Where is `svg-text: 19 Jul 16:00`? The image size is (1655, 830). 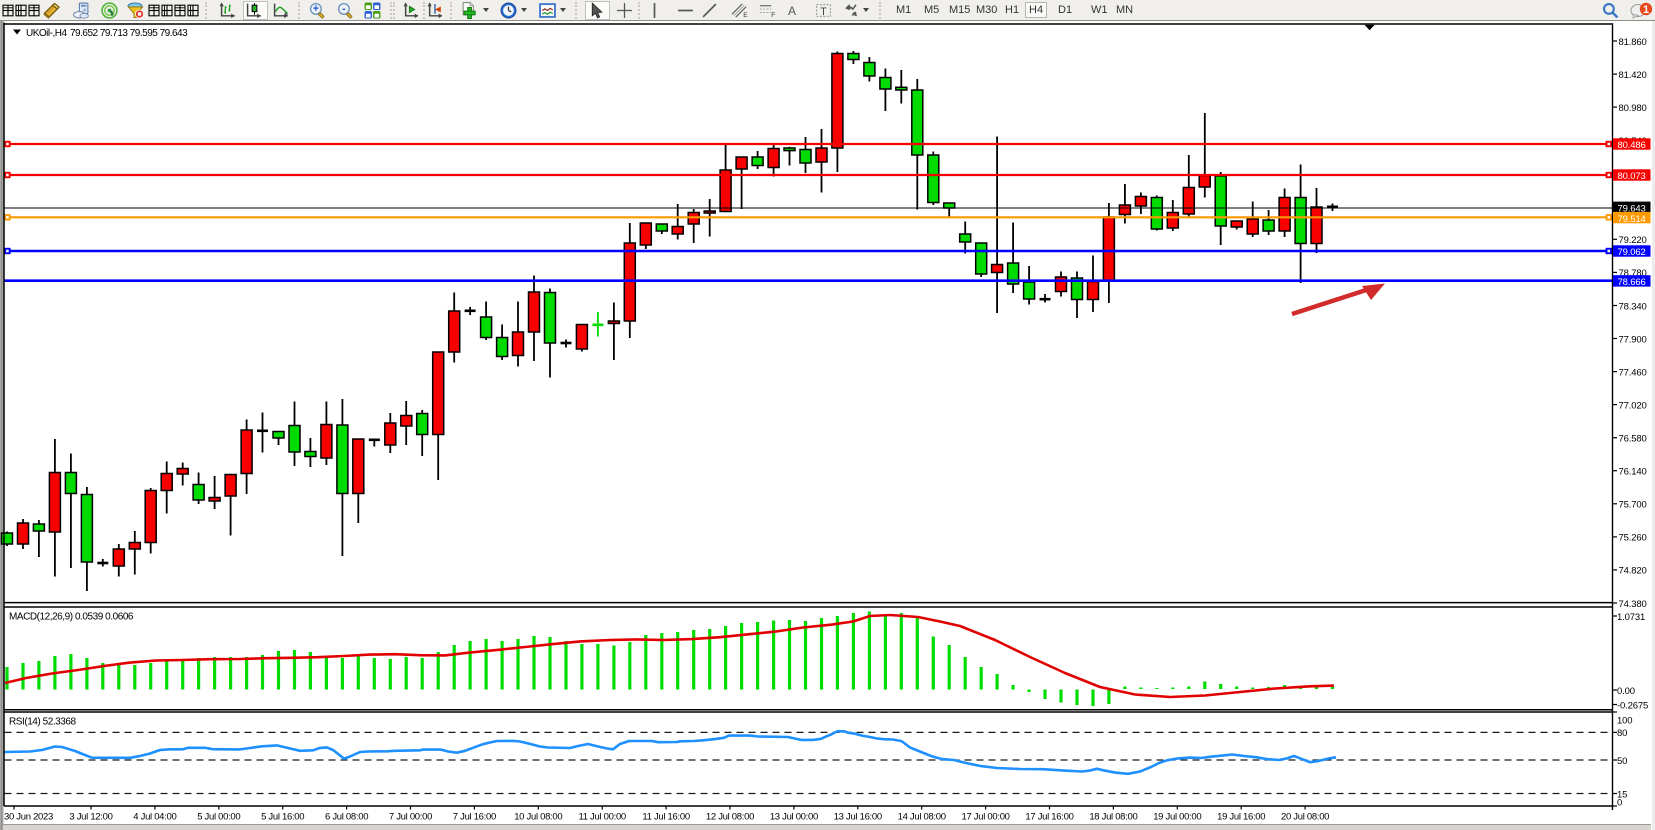
svg-text: 19 Jul 16:00 is located at coordinates (1241, 817).